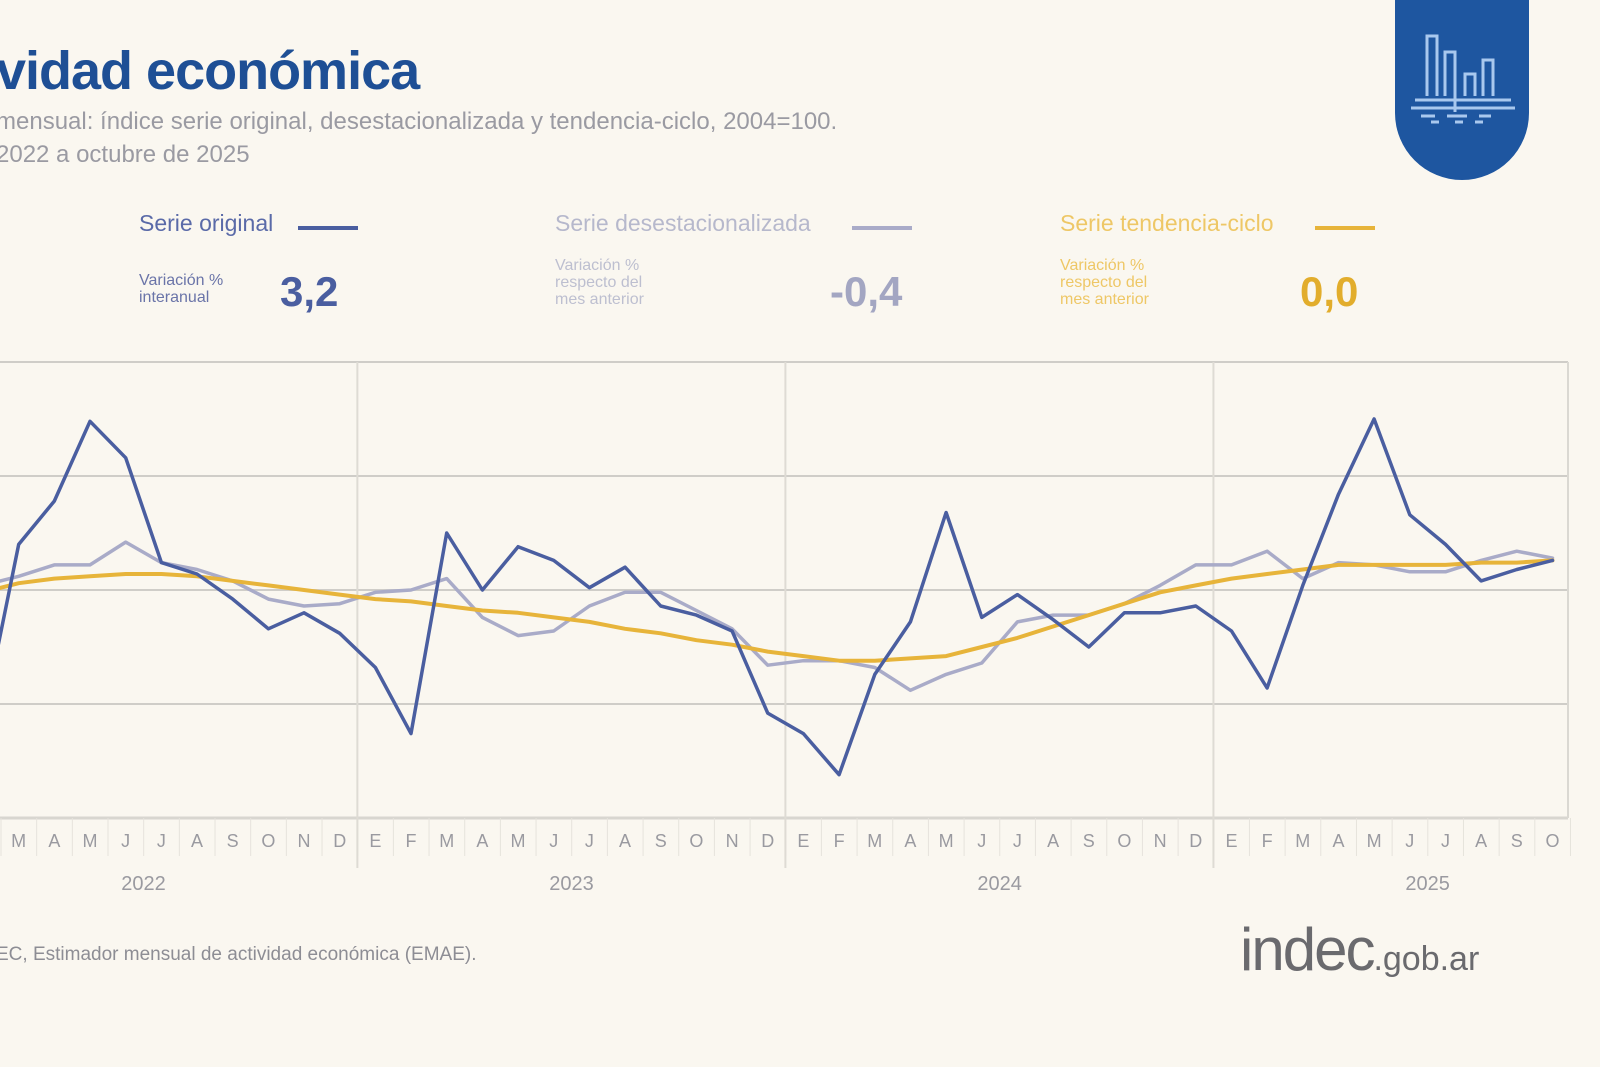 The image size is (1600, 1067). What do you see at coordinates (882, 228) in the screenshot?
I see `legend-swatch-deseasonalized` at bounding box center [882, 228].